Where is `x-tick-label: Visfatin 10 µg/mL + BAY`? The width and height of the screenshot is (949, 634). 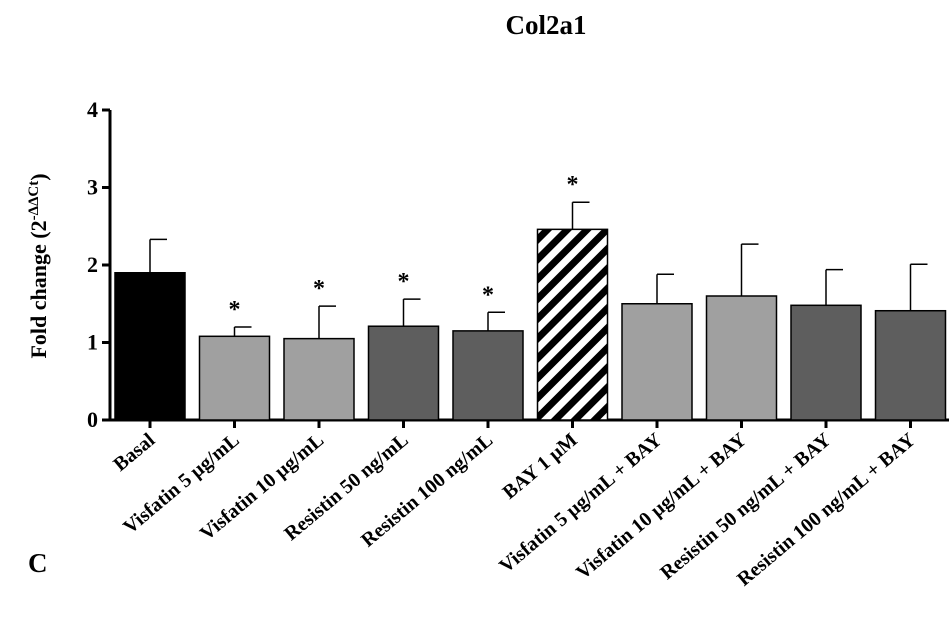 x-tick-label: Visfatin 10 µg/mL + BAY is located at coordinates (661, 506).